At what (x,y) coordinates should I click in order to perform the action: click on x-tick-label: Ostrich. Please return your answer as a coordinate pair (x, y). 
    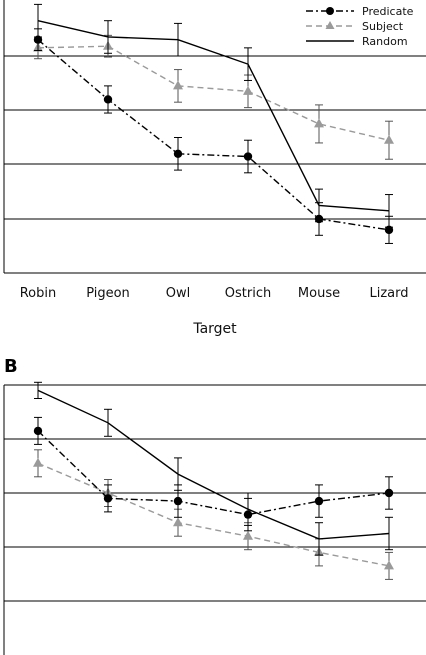
    Looking at the image, I should click on (248, 293).